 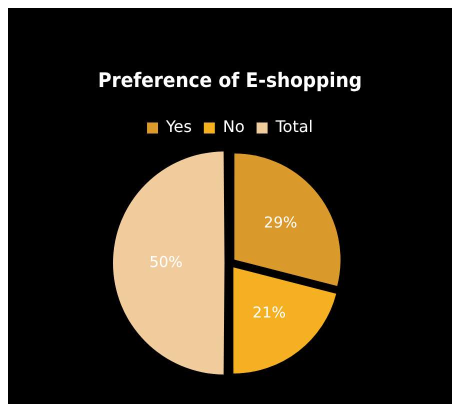 I want to click on data-label: 29%, so click(x=281, y=223).